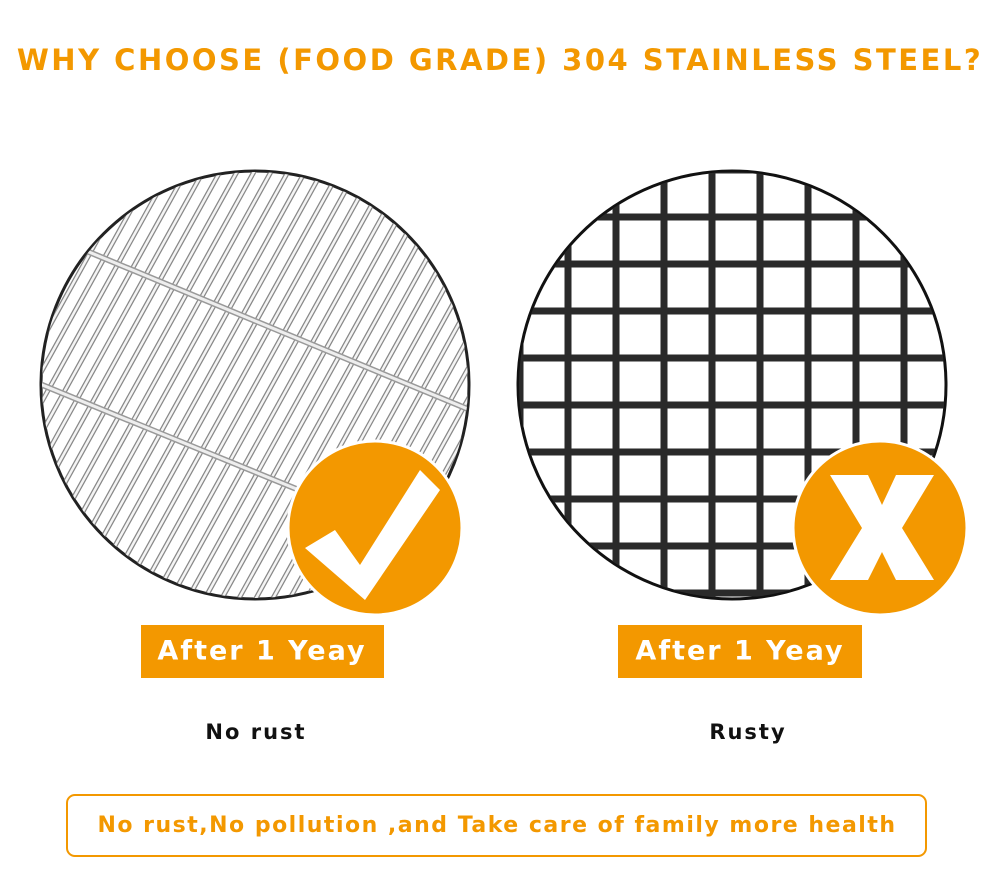 The width and height of the screenshot is (1000, 895). I want to click on caption: No rust, so click(255, 732).